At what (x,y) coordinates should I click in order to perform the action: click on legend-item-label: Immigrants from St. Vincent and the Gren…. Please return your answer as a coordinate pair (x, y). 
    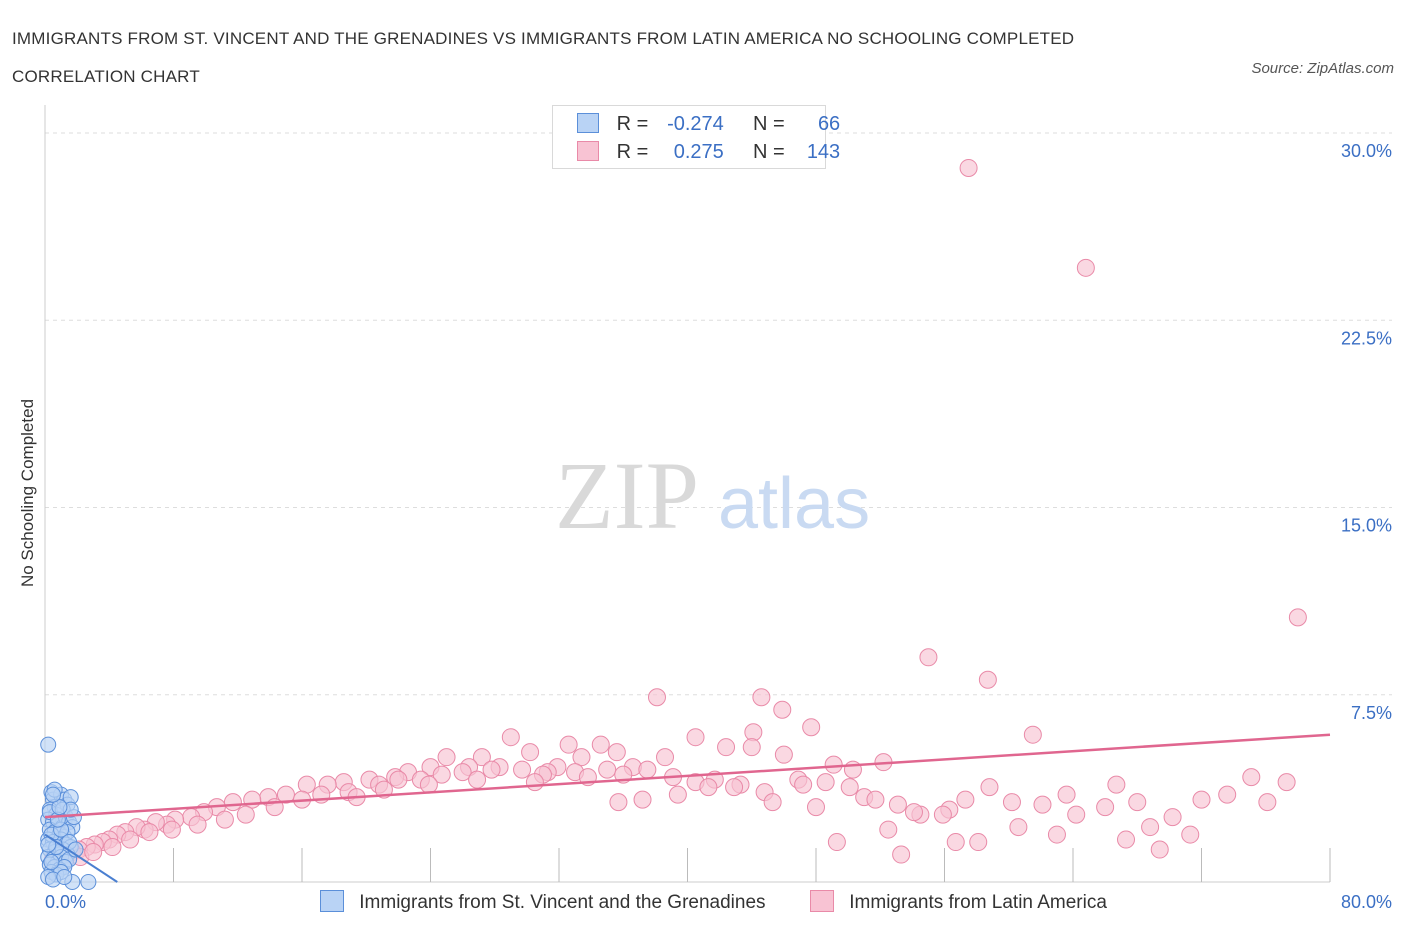
    Looking at the image, I should click on (562, 902).